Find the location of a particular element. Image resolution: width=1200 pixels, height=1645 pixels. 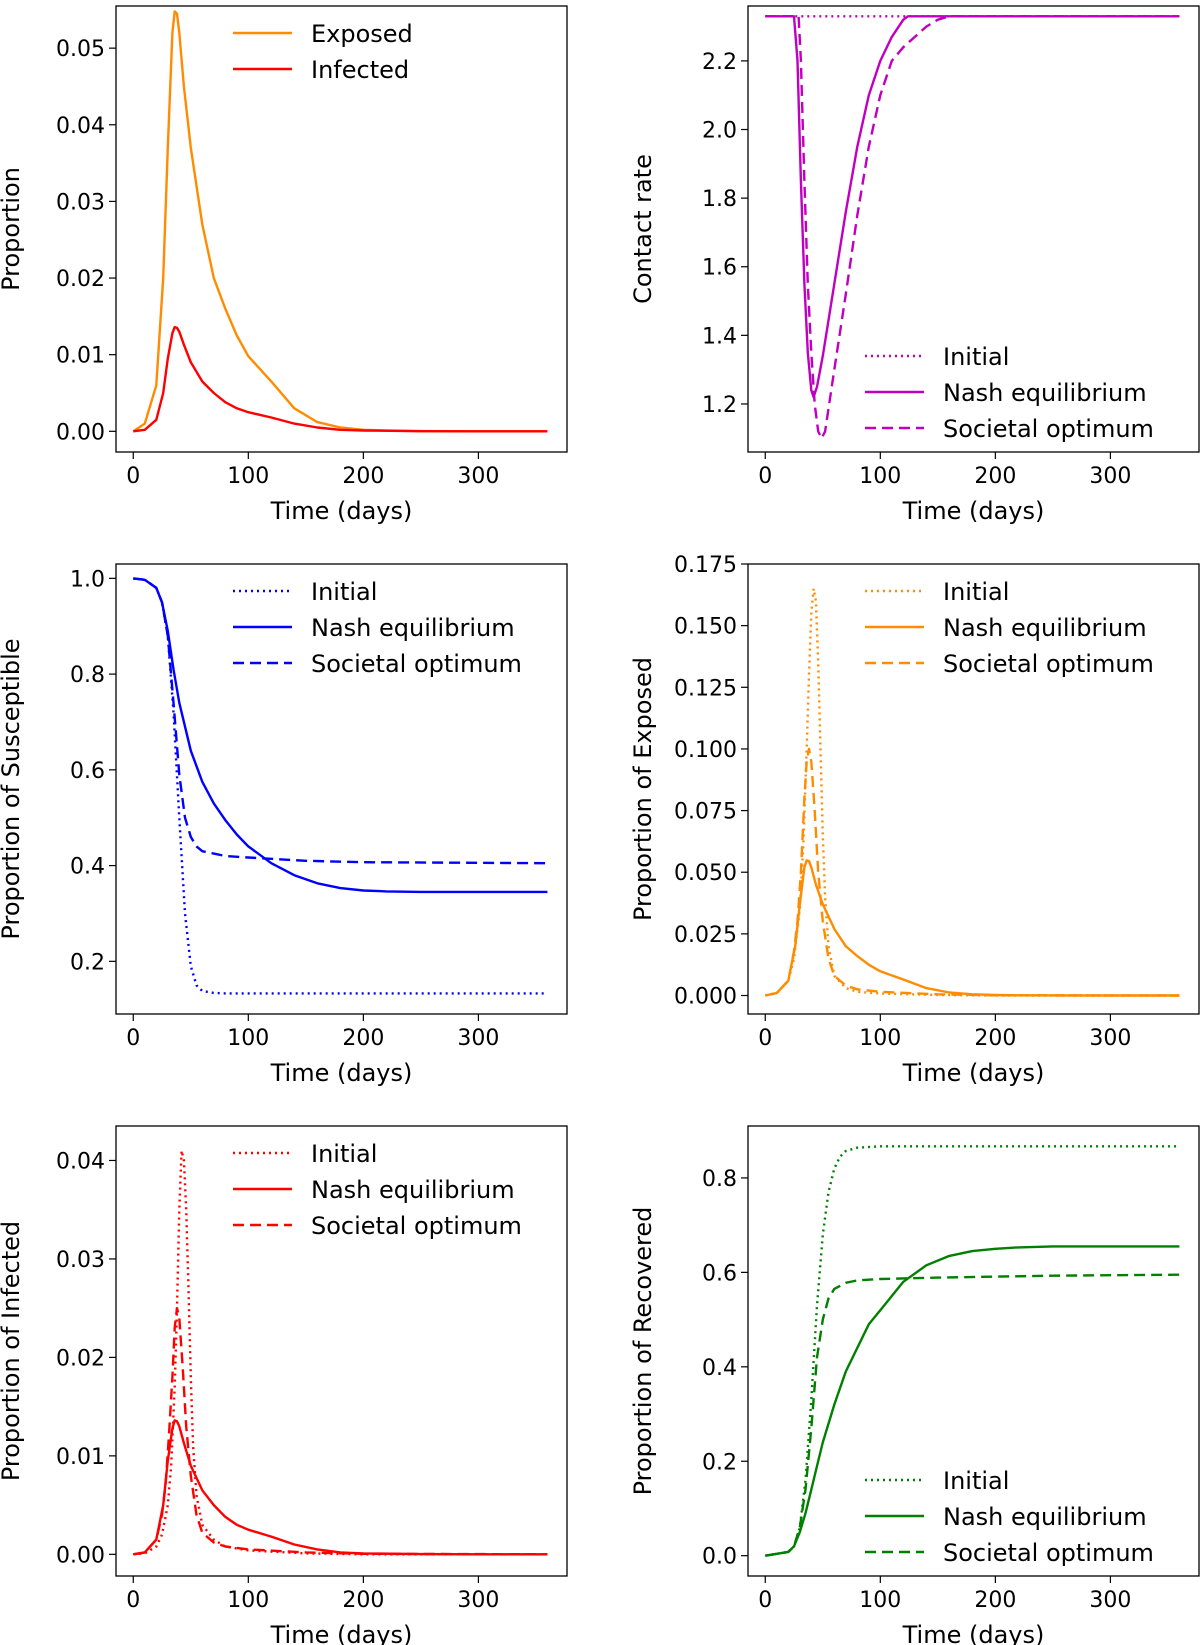

y-tick-label: 0.150 is located at coordinates (705, 627).